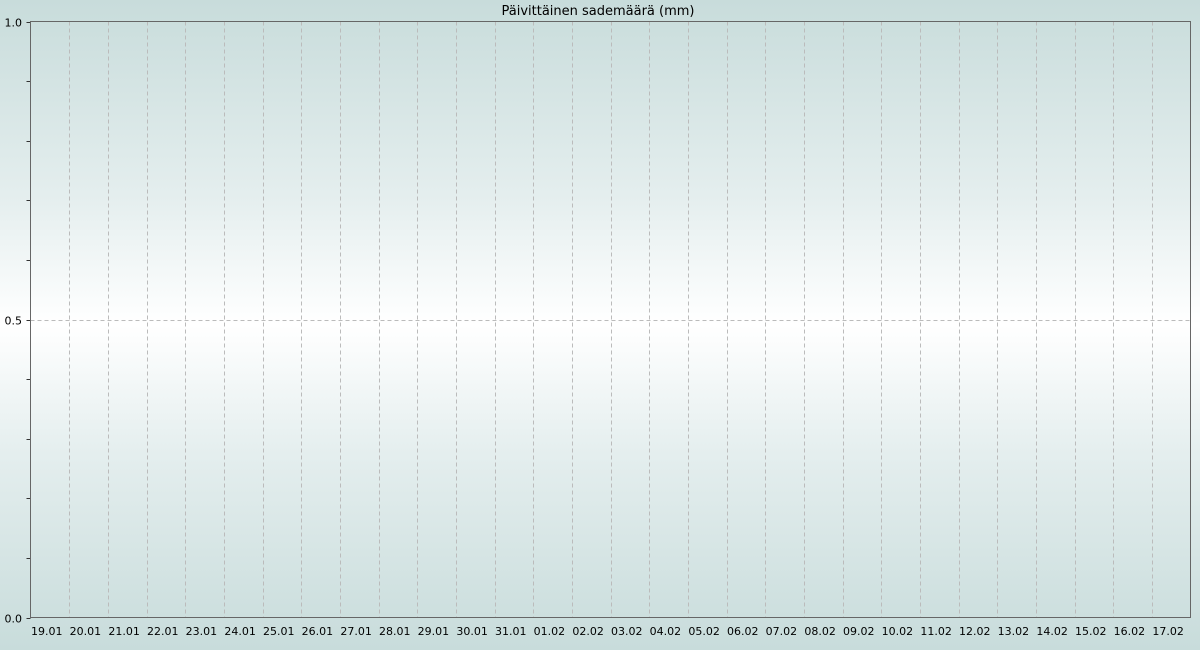 This screenshot has width=1200, height=650. Describe the element at coordinates (511, 631) in the screenshot. I see `x-tick-label: 31.01` at that location.